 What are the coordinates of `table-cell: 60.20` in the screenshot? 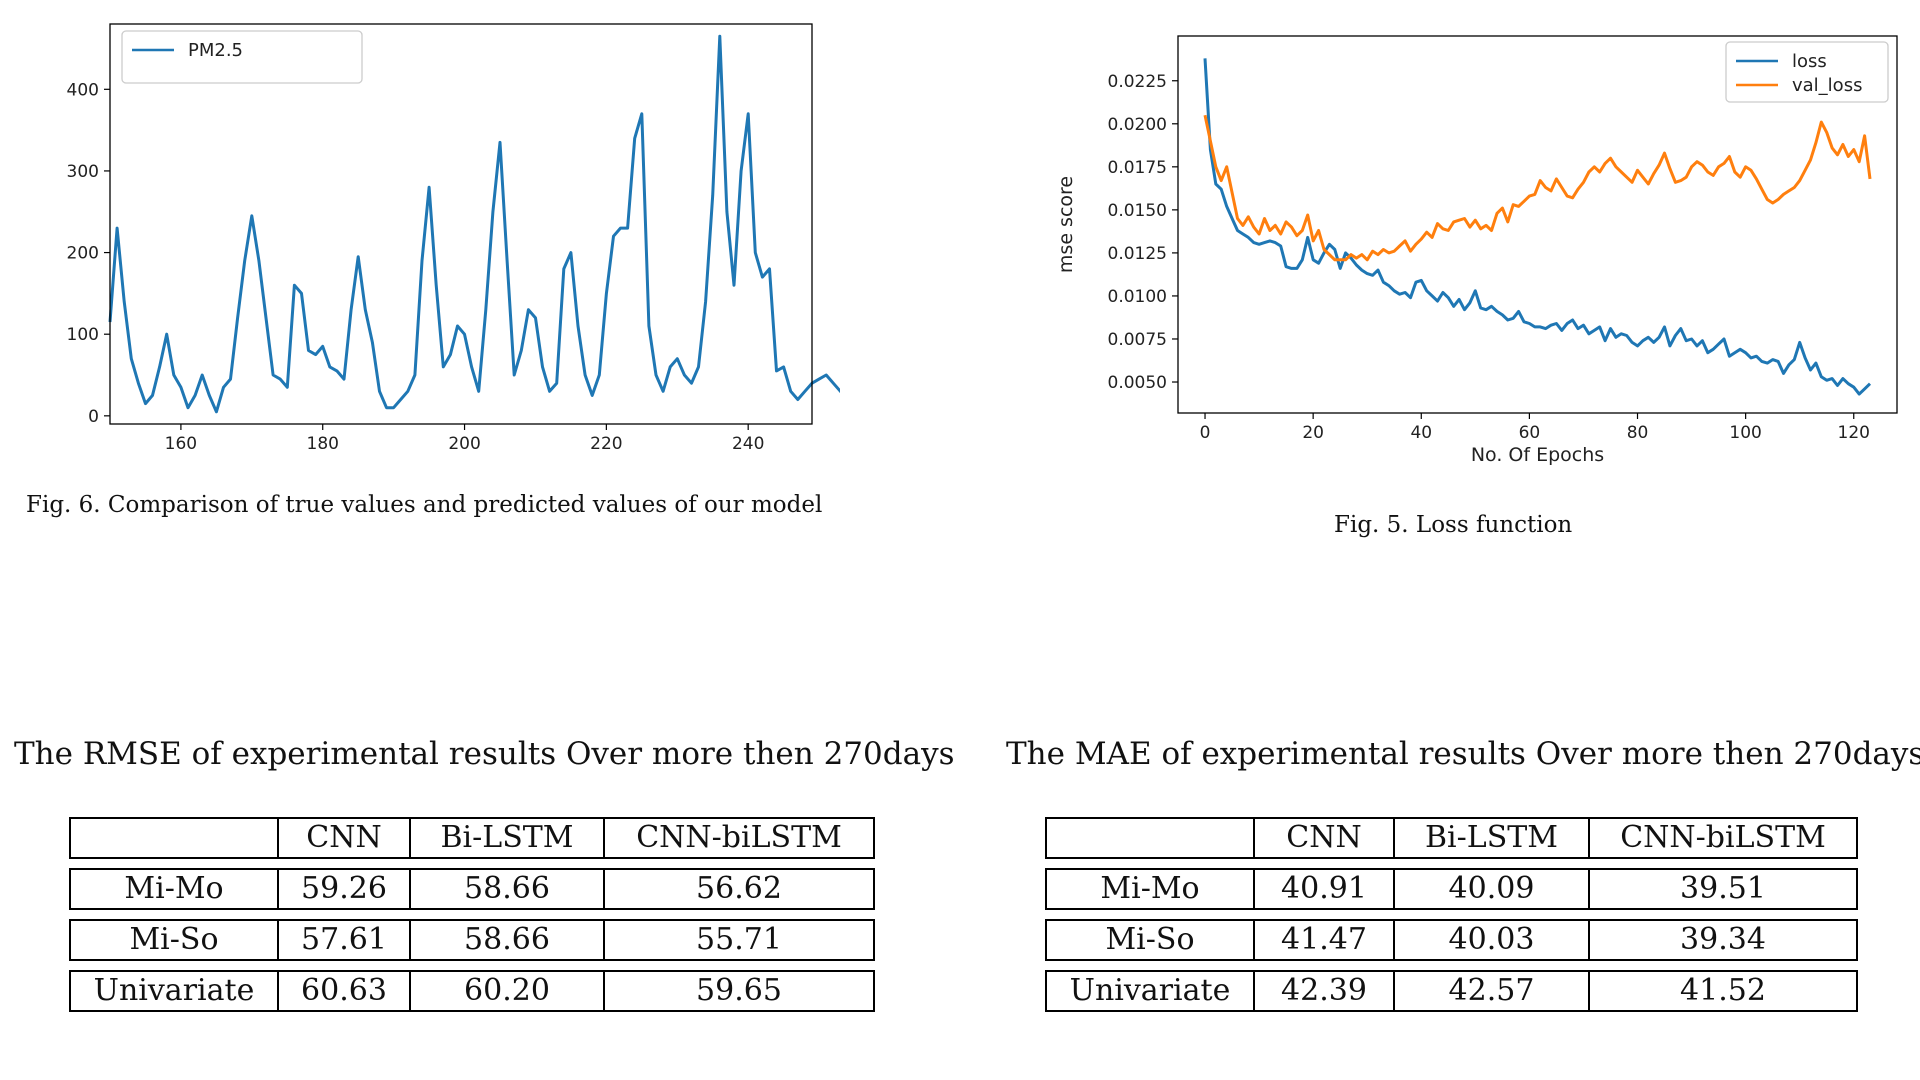 It's located at (508, 991).